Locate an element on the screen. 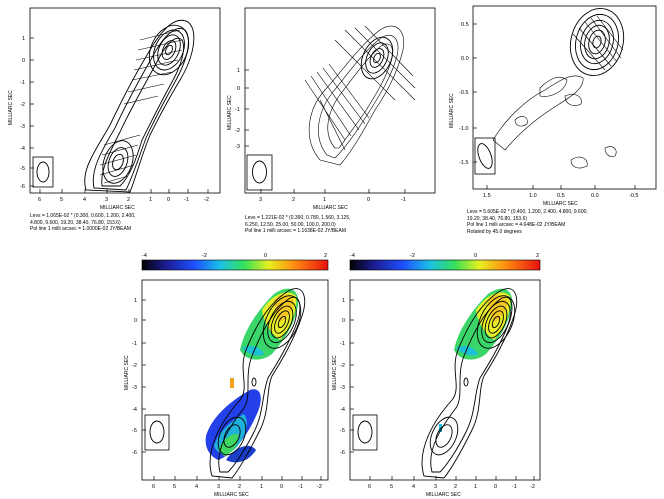 The image size is (664, 499). caption-line: 19.20, 38.40, 76.80, 153.6) is located at coordinates (497, 218).